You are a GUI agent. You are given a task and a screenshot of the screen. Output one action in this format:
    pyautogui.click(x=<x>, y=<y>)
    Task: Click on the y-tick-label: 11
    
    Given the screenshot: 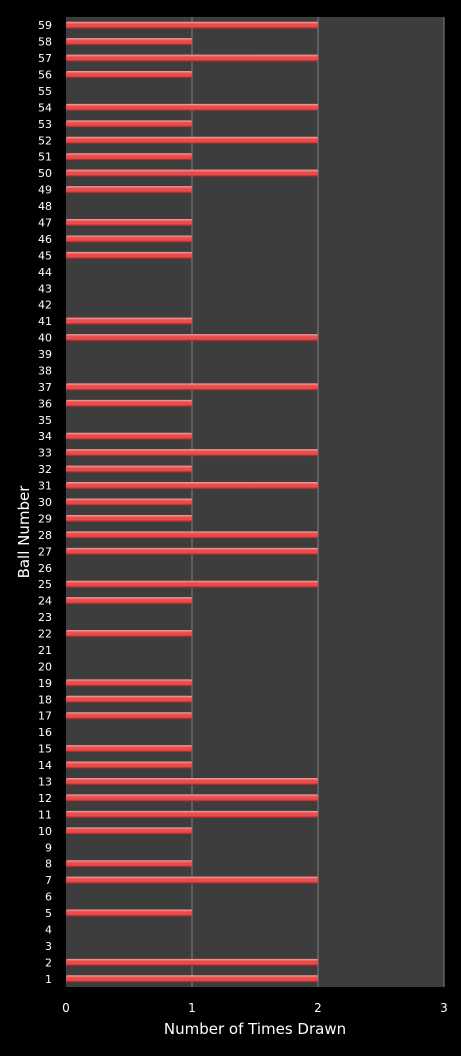 What is the action you would take?
    pyautogui.click(x=45, y=814)
    